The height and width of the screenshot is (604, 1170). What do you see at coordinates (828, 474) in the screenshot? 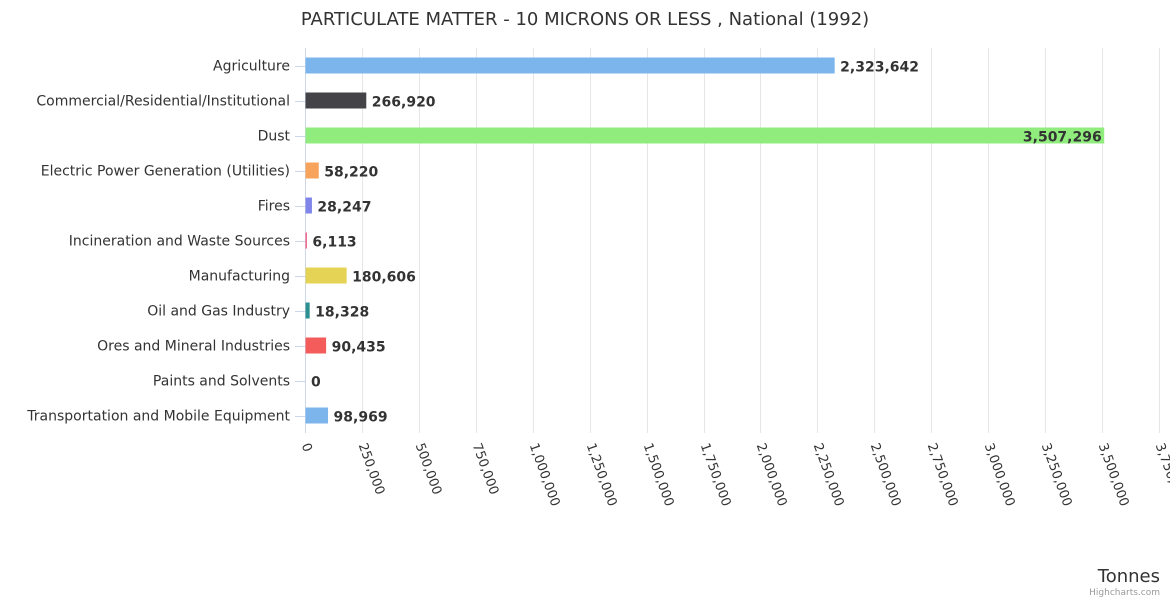
I see `tick-label: 2,250,000` at bounding box center [828, 474].